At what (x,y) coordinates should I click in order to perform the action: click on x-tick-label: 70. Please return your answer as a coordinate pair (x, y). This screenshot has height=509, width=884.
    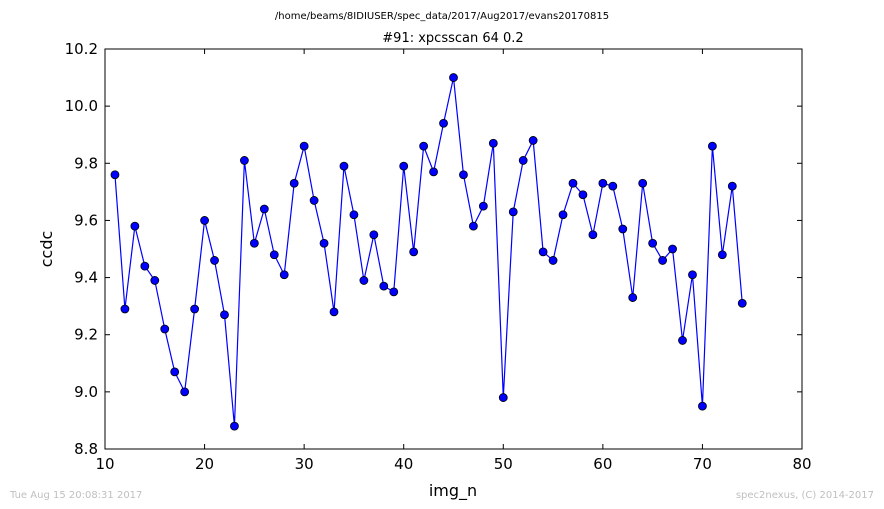
    Looking at the image, I should click on (702, 464).